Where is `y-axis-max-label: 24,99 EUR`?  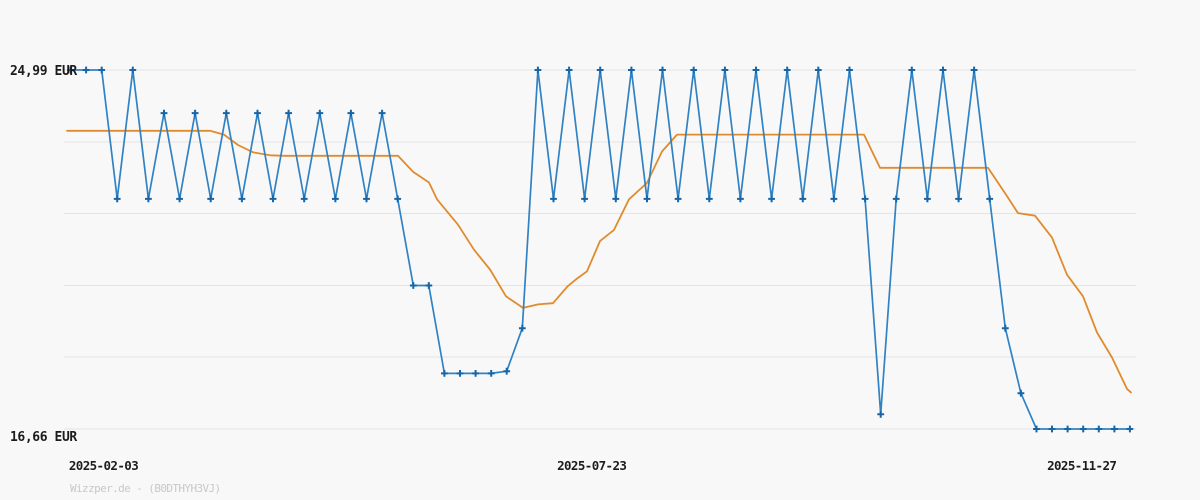
y-axis-max-label: 24,99 EUR is located at coordinates (43, 71).